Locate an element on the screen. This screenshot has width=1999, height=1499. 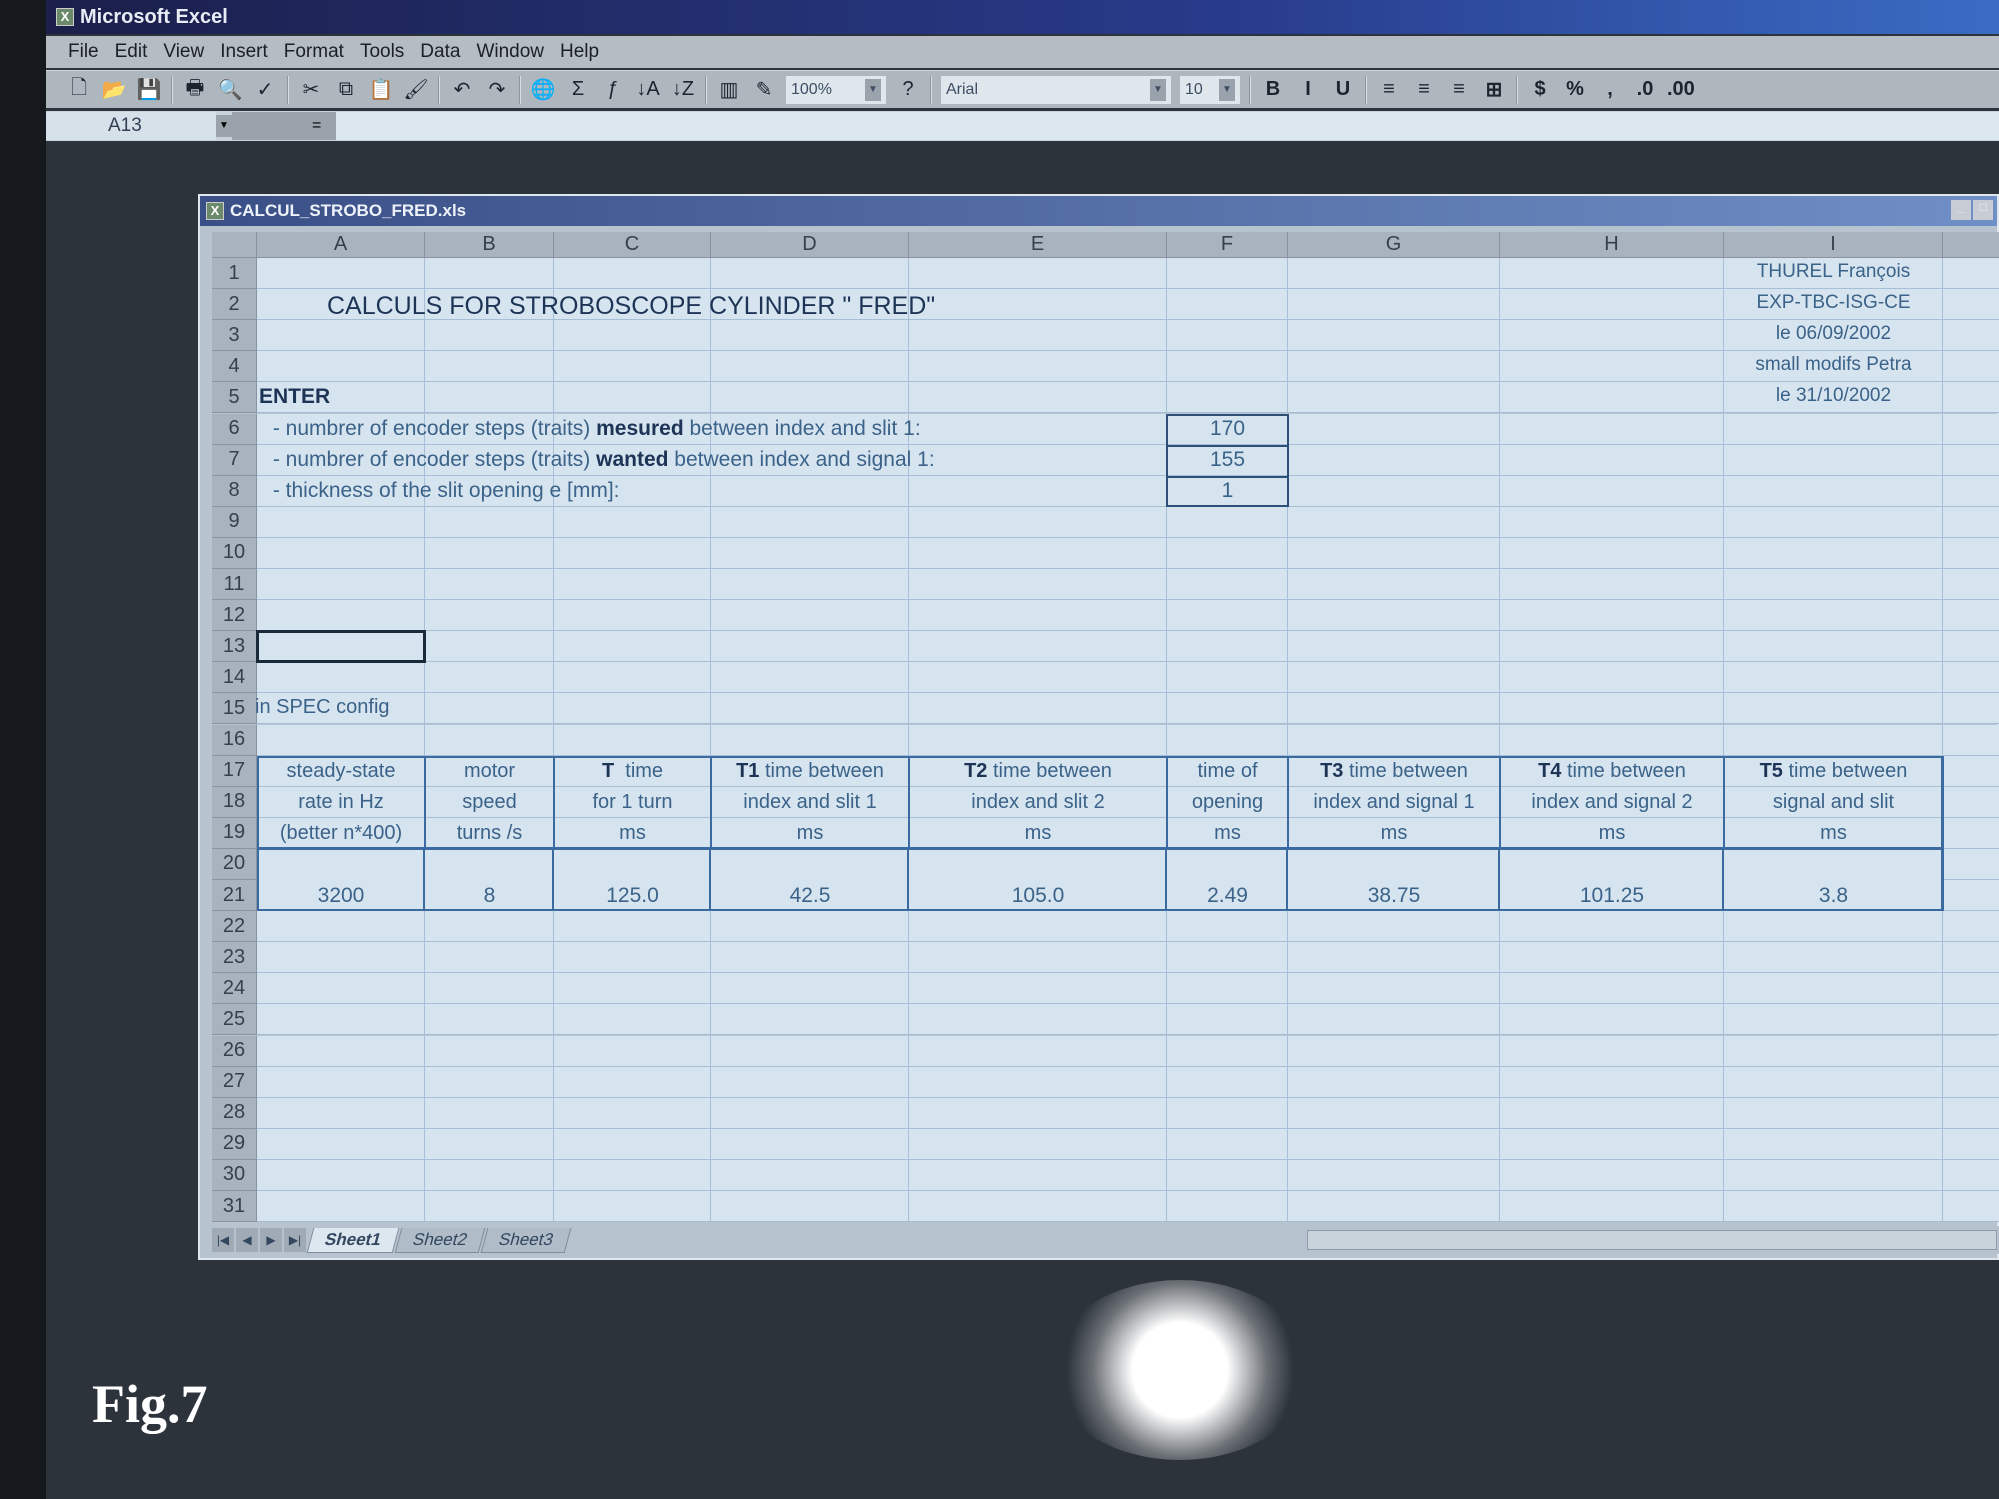
column-header: E is located at coordinates (1038, 245).